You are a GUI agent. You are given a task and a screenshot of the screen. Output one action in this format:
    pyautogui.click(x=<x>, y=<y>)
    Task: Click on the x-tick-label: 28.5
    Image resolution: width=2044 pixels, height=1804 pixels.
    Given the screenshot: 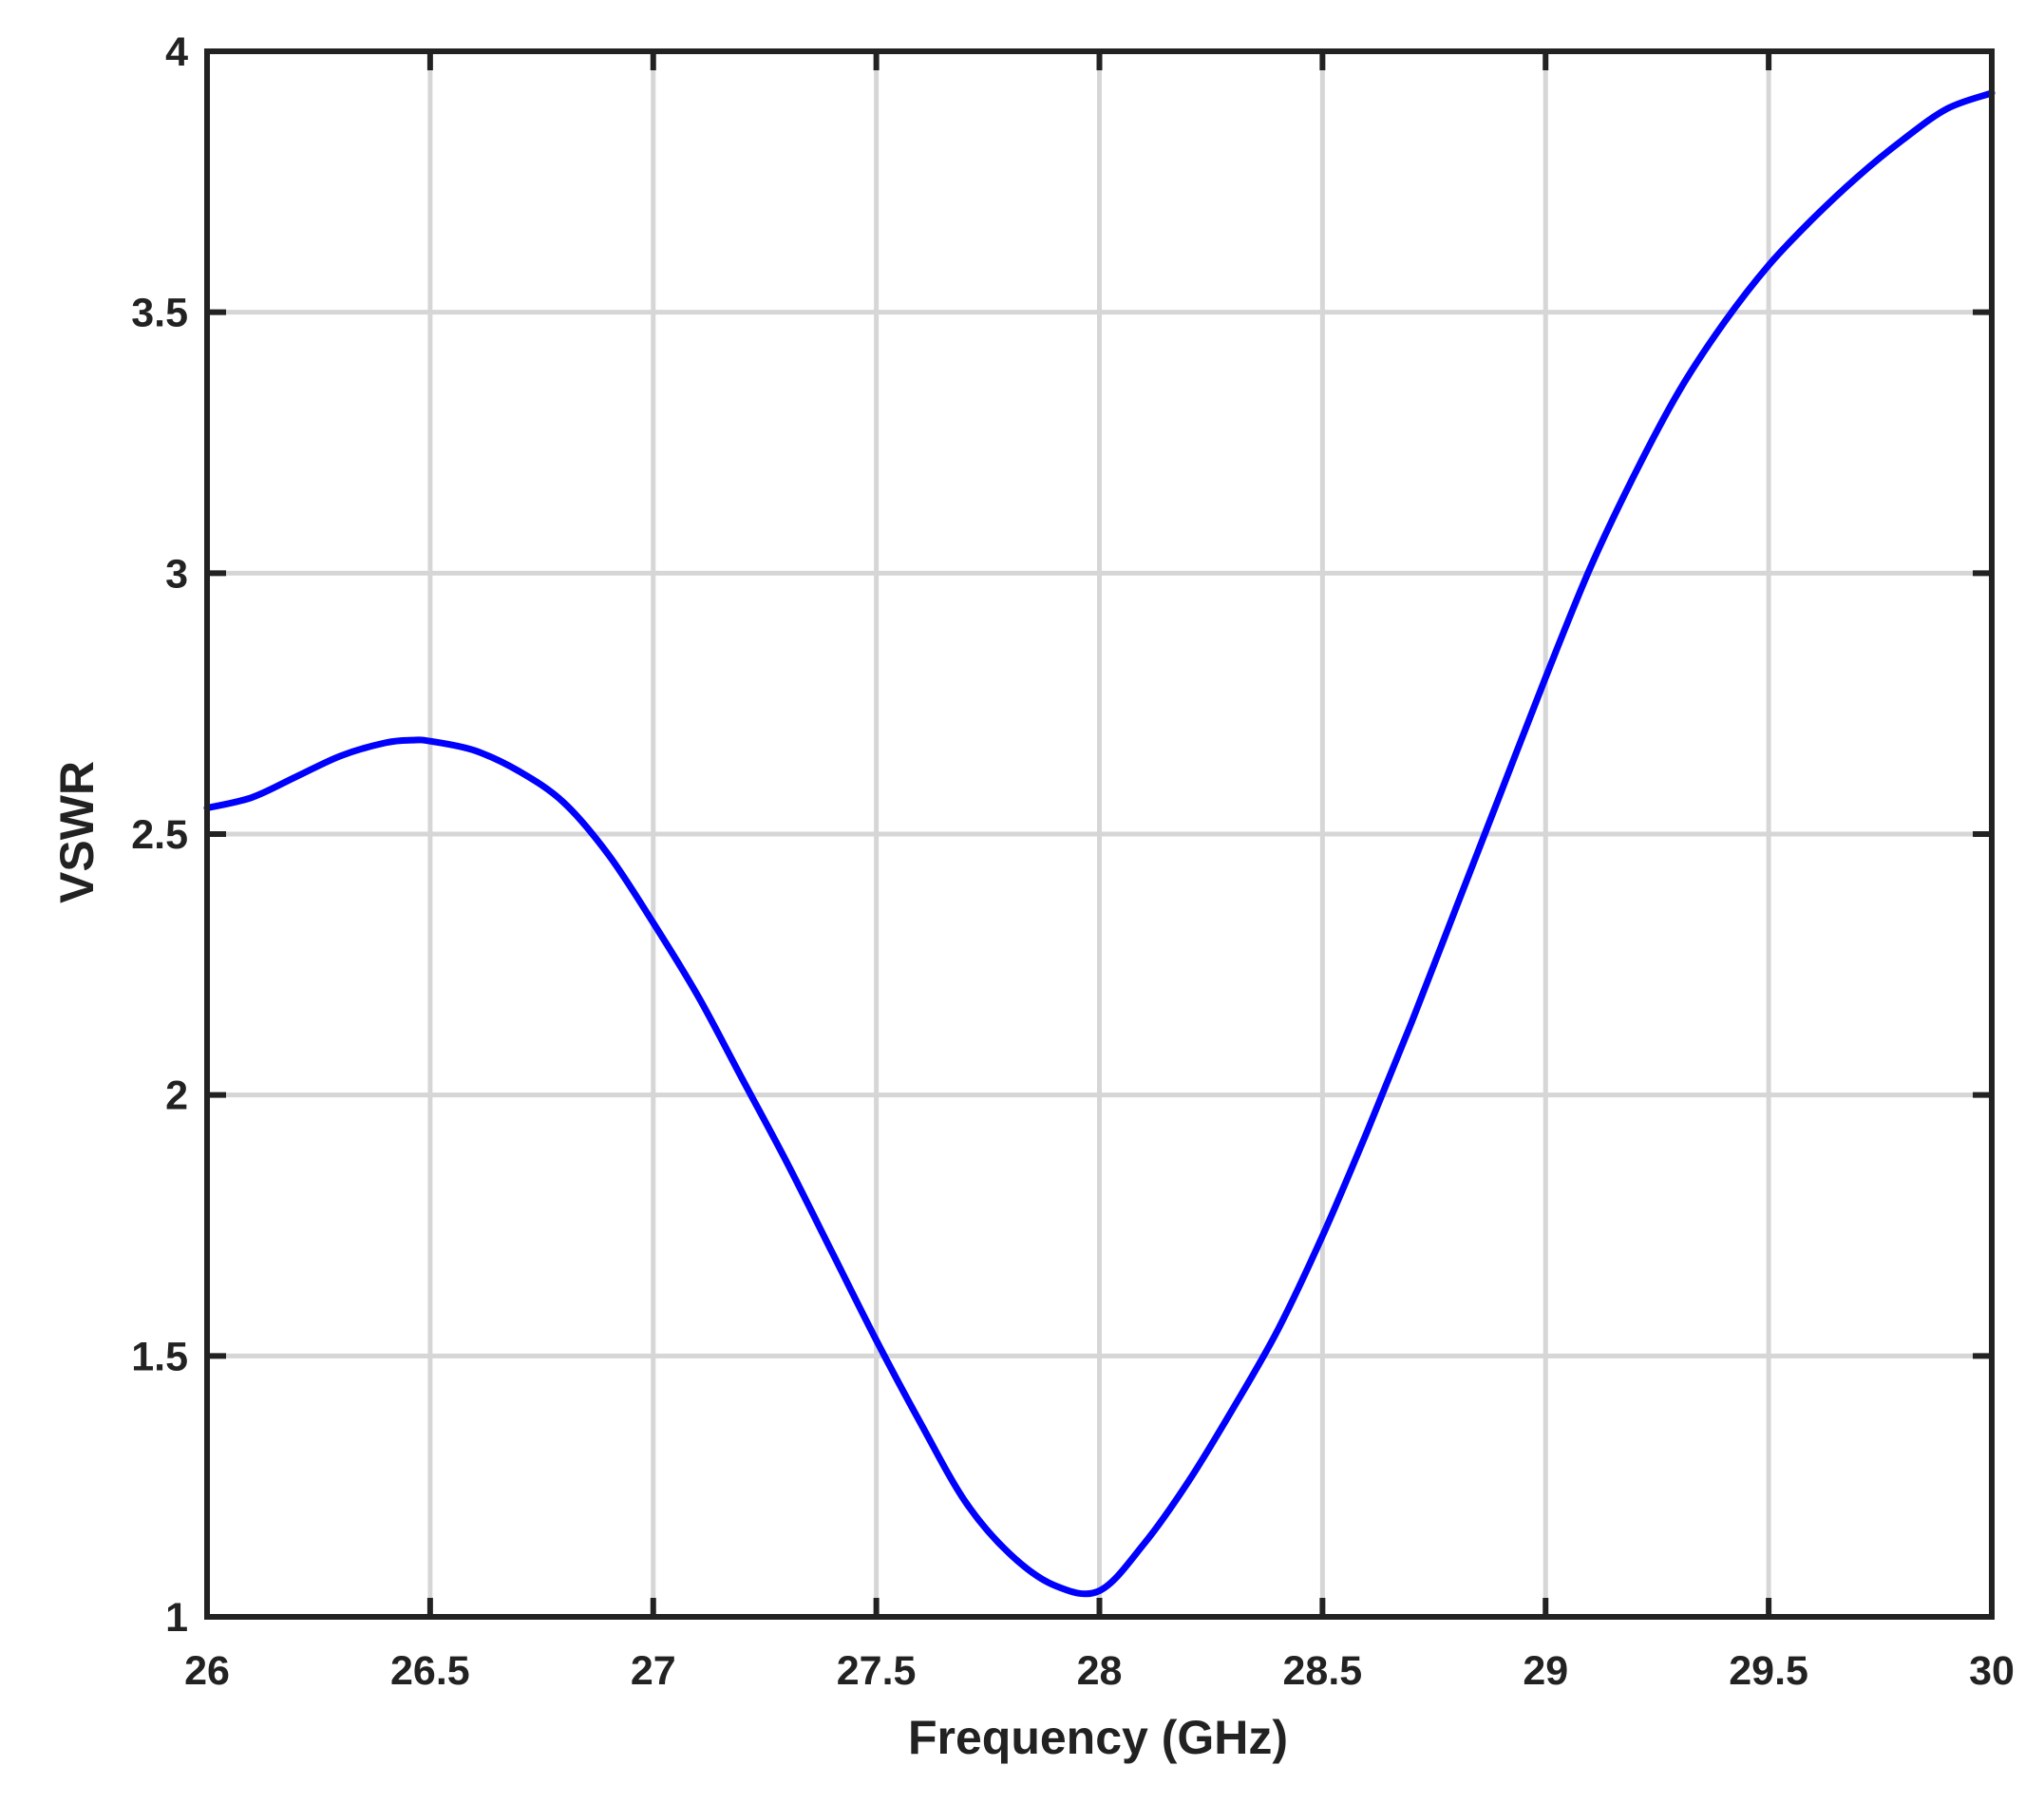 What is the action you would take?
    pyautogui.click(x=1323, y=1671)
    